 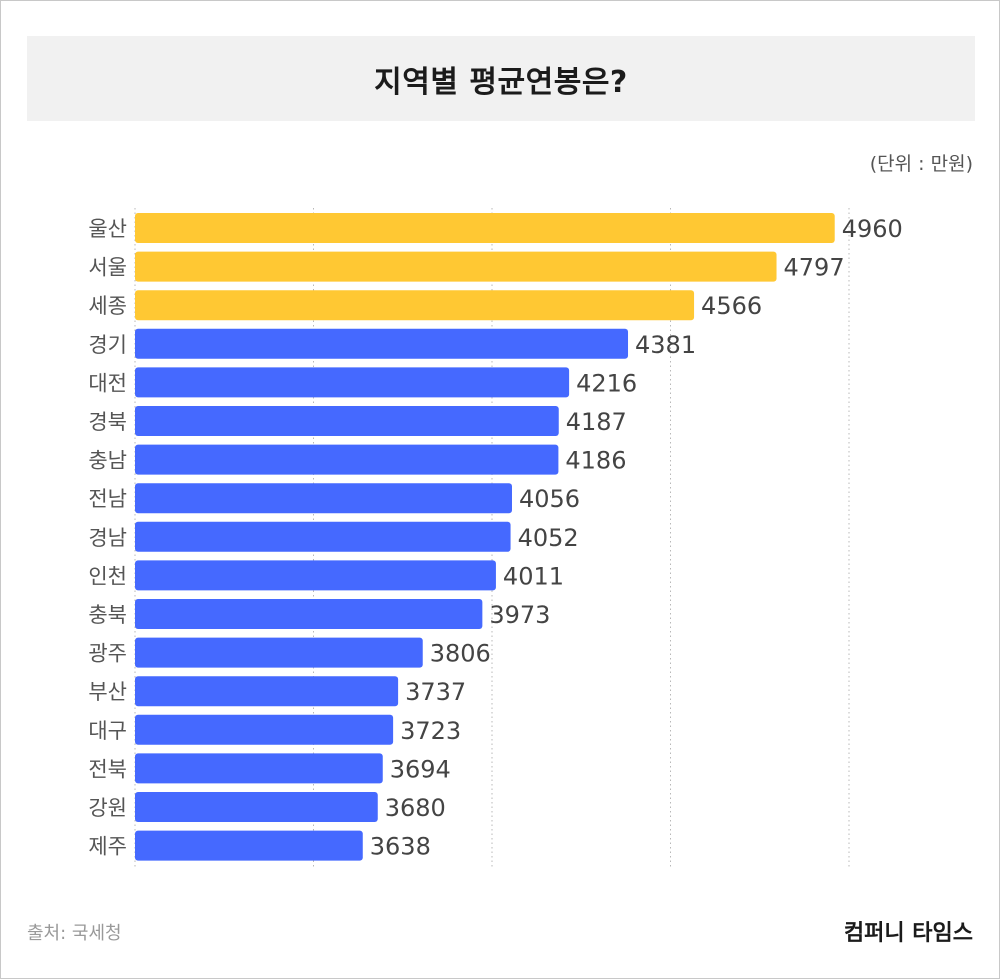 What do you see at coordinates (107, 808) in the screenshot?
I see `category-label: 강원` at bounding box center [107, 808].